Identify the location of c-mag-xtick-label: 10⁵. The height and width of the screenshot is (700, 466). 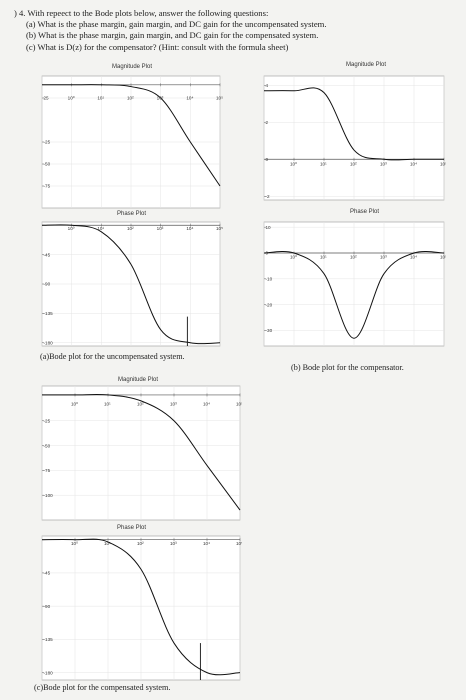
(239, 404).